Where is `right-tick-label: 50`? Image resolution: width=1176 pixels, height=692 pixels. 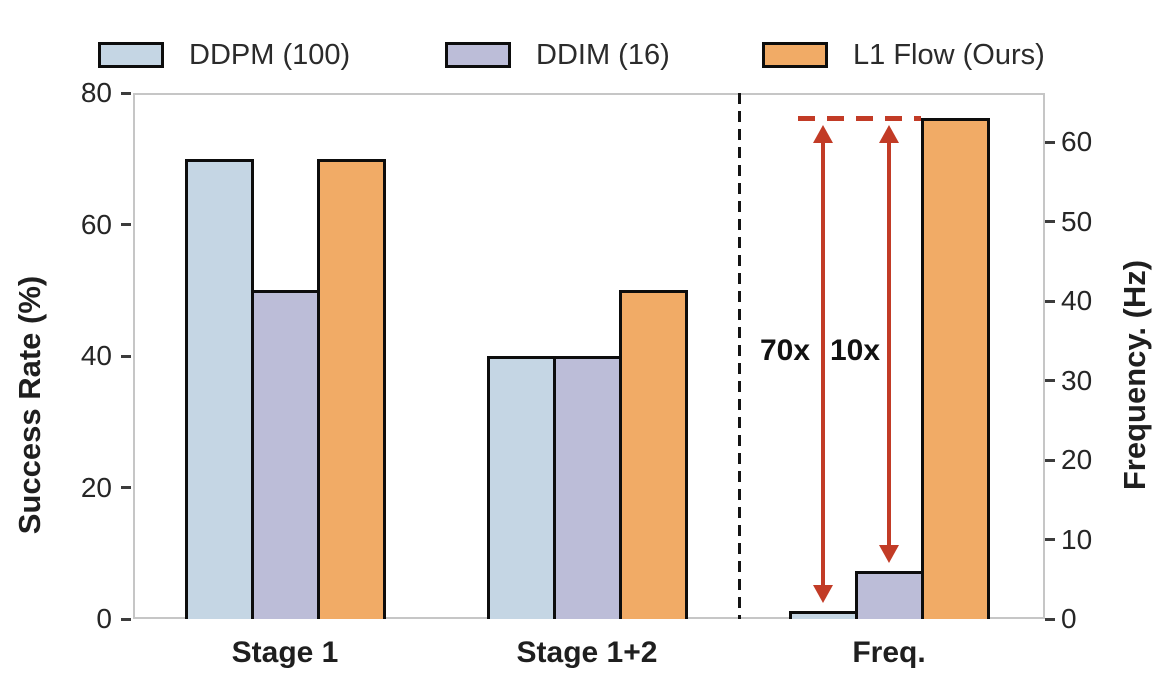
right-tick-label: 50 is located at coordinates (1077, 221).